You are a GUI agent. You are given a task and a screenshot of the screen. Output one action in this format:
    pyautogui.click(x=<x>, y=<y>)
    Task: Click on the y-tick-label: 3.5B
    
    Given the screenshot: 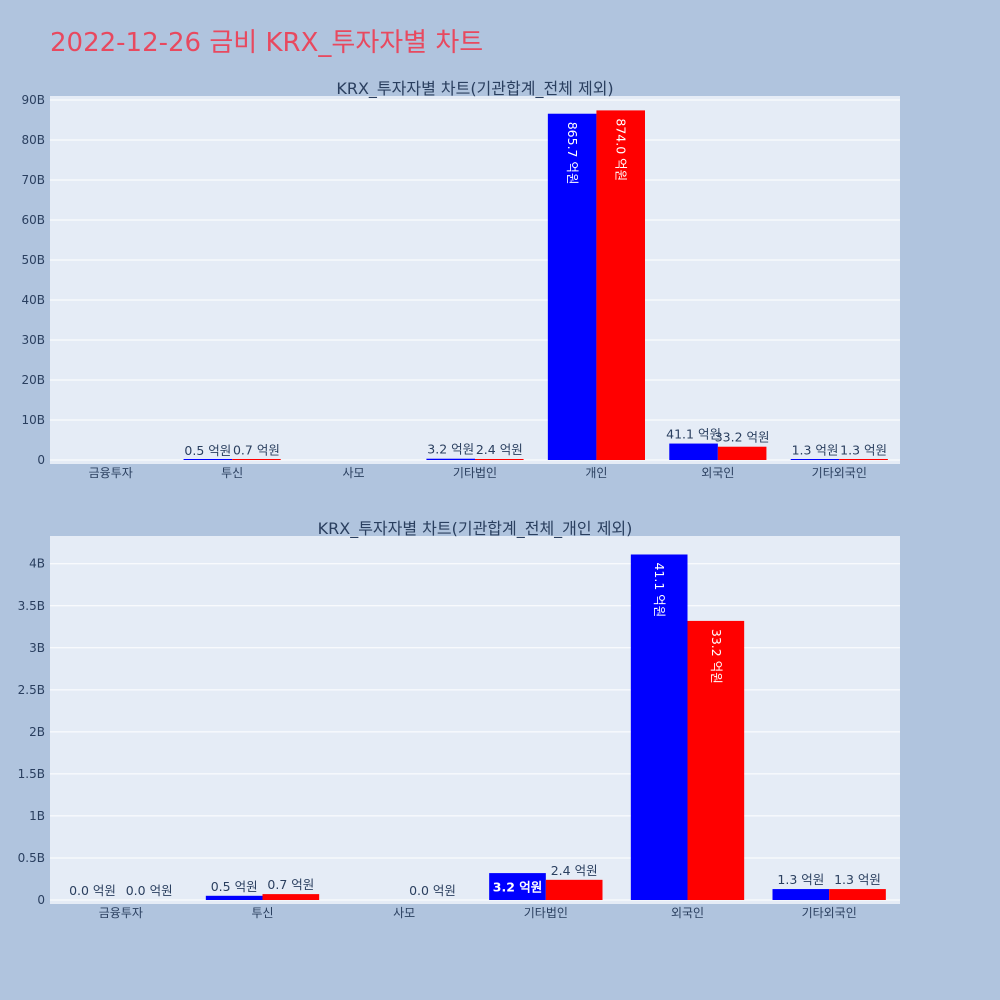 What is the action you would take?
    pyautogui.click(x=31, y=606)
    